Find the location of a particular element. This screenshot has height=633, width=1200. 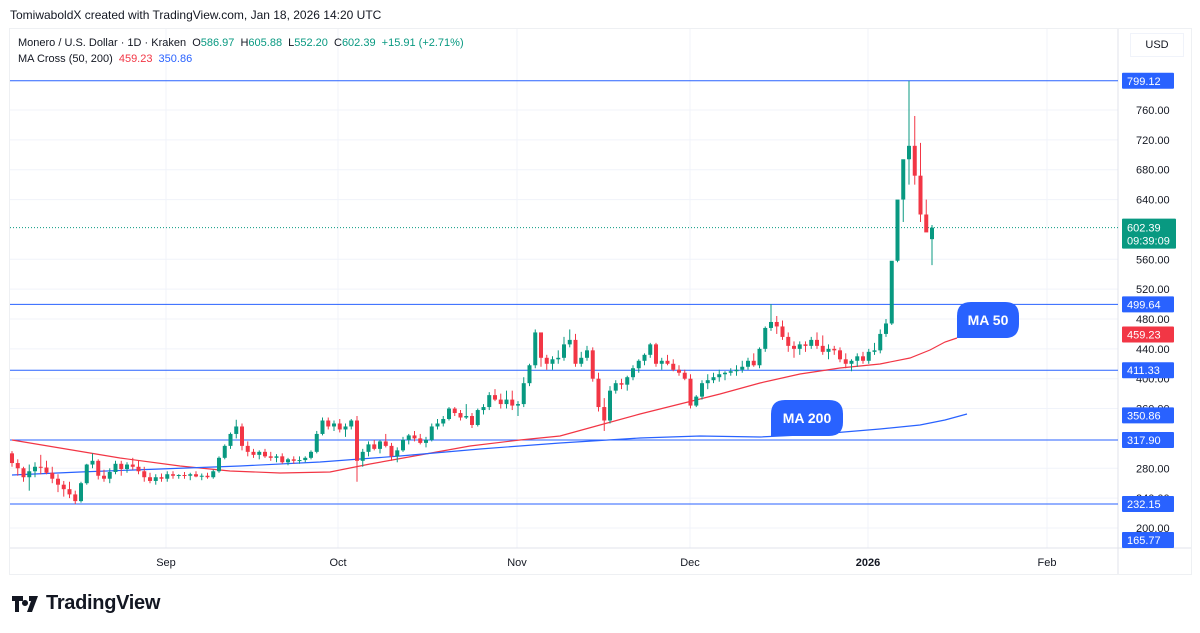

ma50-value: 459.23 is located at coordinates (135, 59).